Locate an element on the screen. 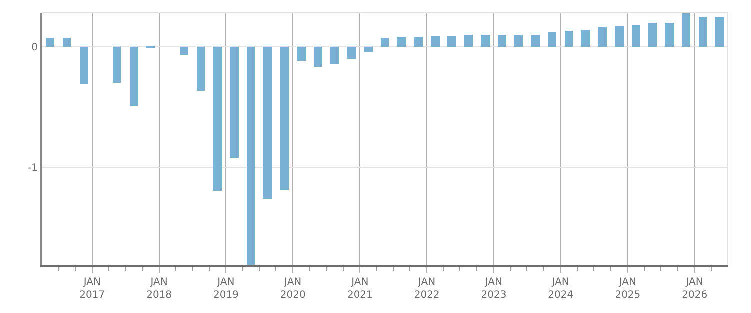  x-tick-label: JAN 2021 is located at coordinates (360, 289).